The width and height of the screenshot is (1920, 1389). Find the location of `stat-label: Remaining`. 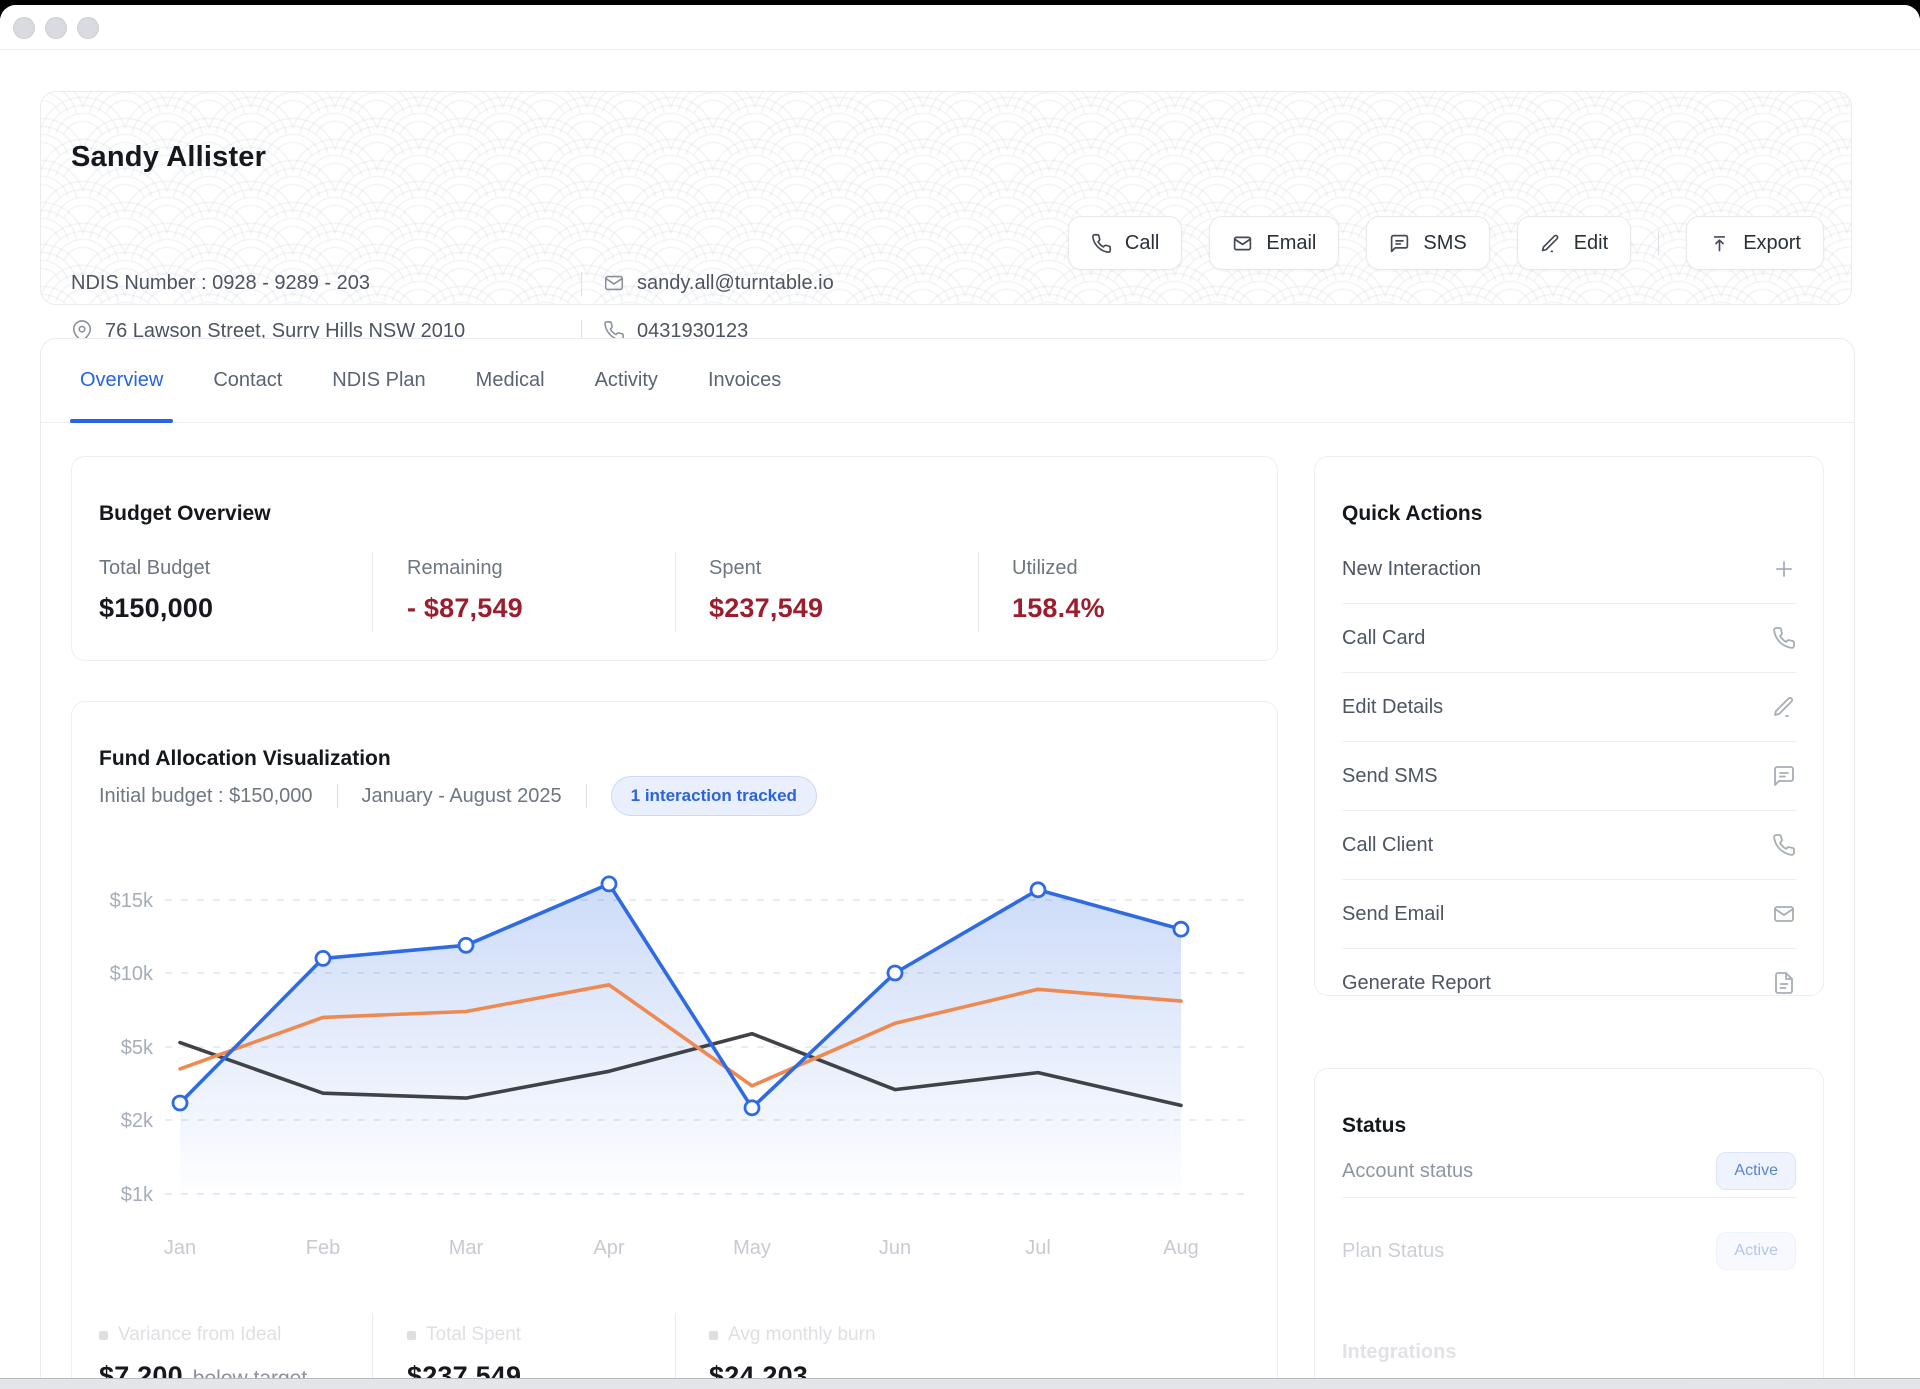

stat-label: Remaining is located at coordinates (455, 568).